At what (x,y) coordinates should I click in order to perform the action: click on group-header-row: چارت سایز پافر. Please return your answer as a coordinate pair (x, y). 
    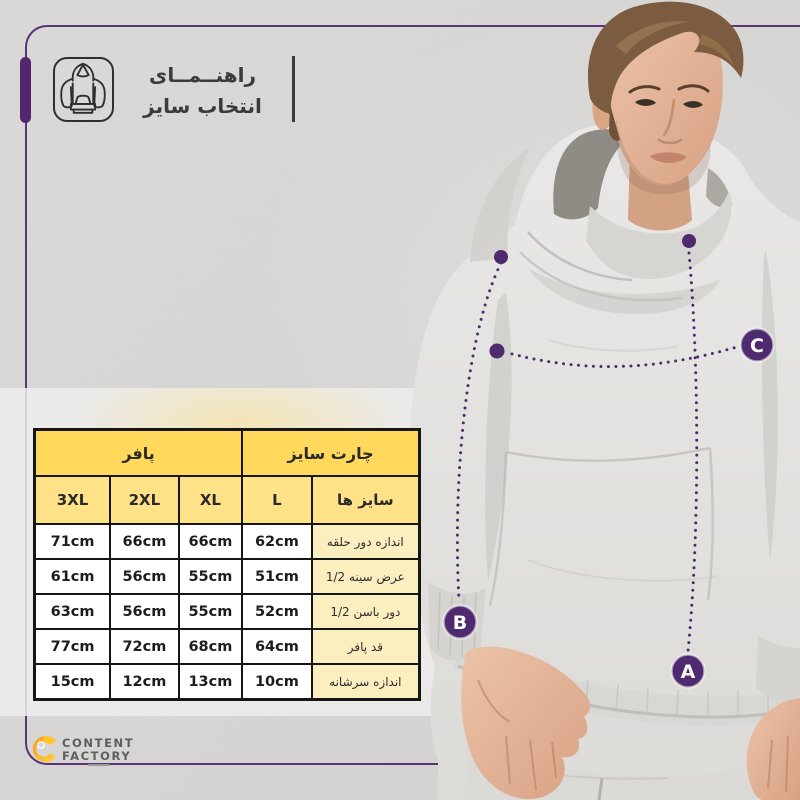
    Looking at the image, I should click on (227, 452).